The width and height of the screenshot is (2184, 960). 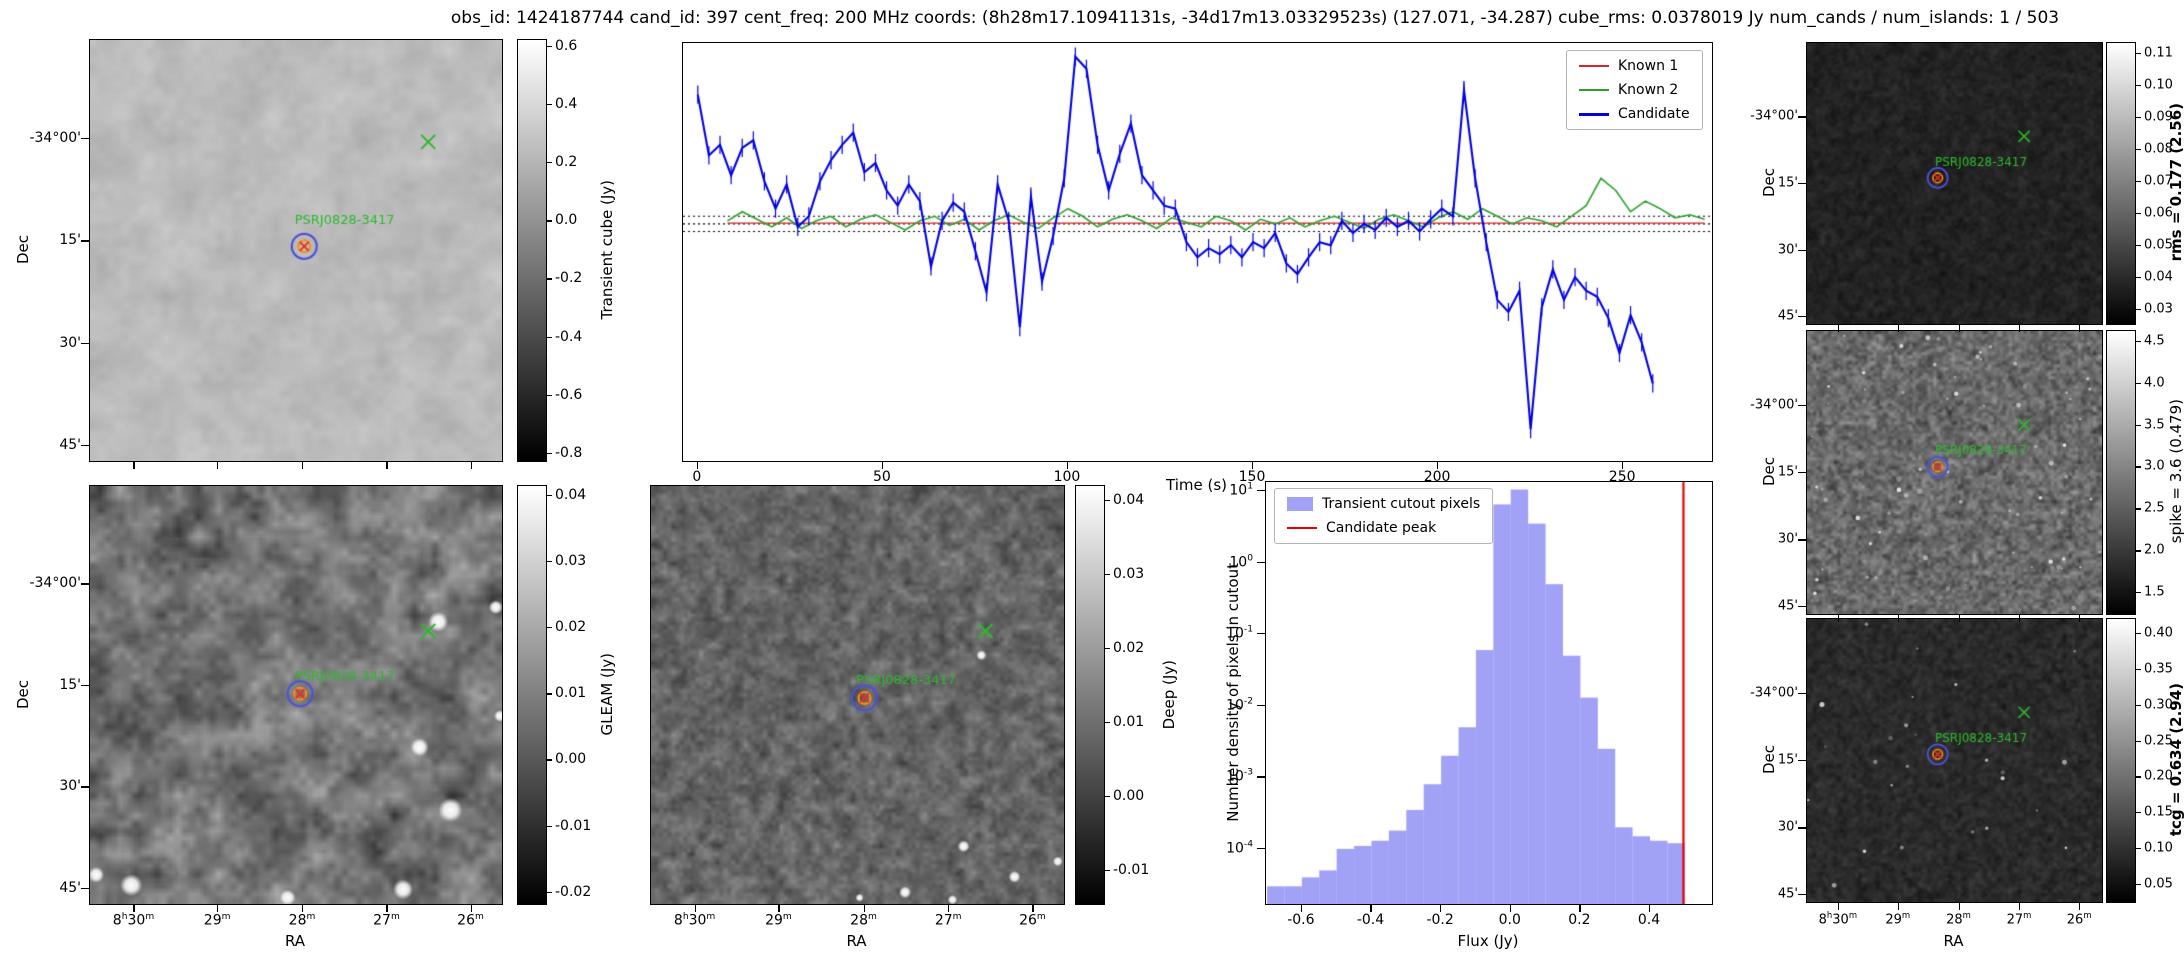 I want to click on time-tick-label: 0, so click(x=697, y=477).